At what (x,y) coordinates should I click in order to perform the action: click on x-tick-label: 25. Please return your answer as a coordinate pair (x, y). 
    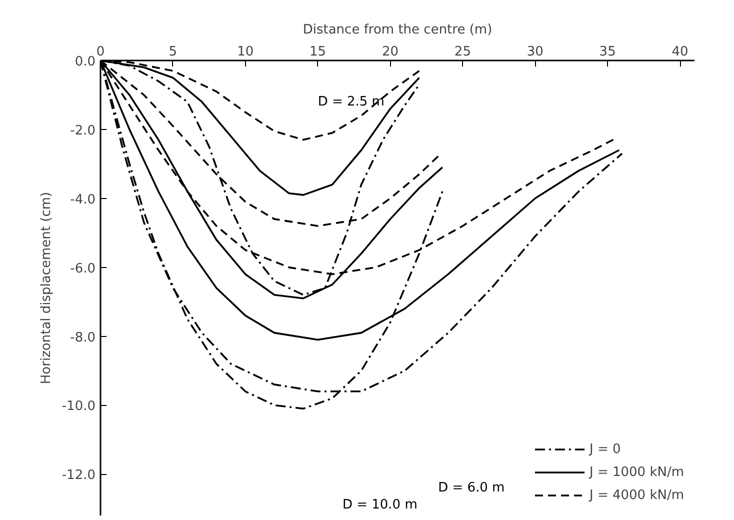
    Looking at the image, I should click on (462, 52).